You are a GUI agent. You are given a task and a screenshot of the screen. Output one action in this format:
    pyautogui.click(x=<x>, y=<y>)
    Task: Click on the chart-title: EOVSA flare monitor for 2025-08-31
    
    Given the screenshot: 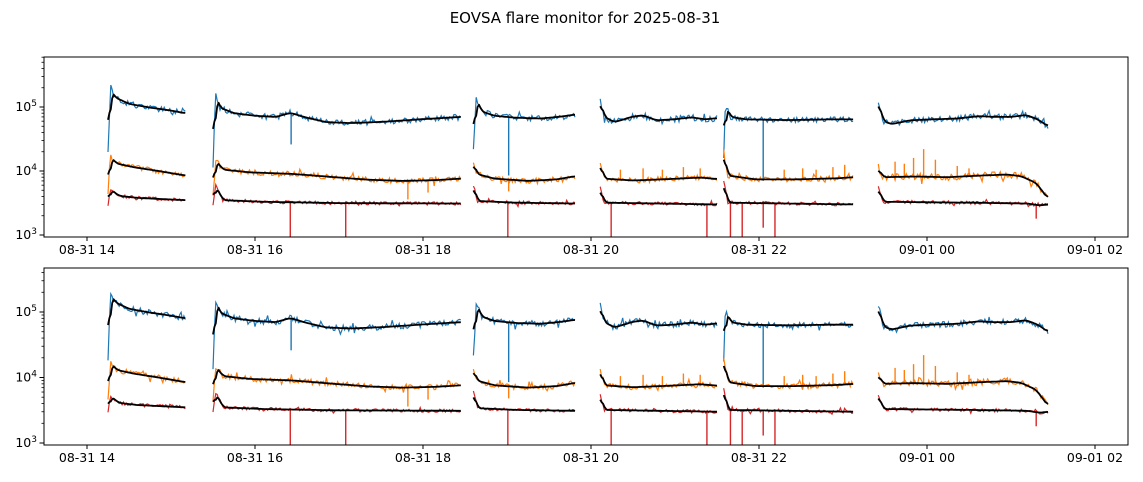 What is the action you would take?
    pyautogui.click(x=585, y=18)
    